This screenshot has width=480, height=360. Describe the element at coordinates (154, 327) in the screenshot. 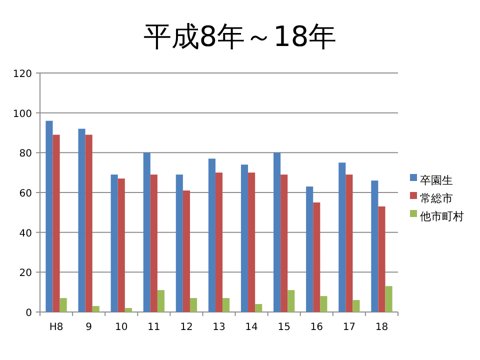

I see `x-tick-label: 11` at that location.